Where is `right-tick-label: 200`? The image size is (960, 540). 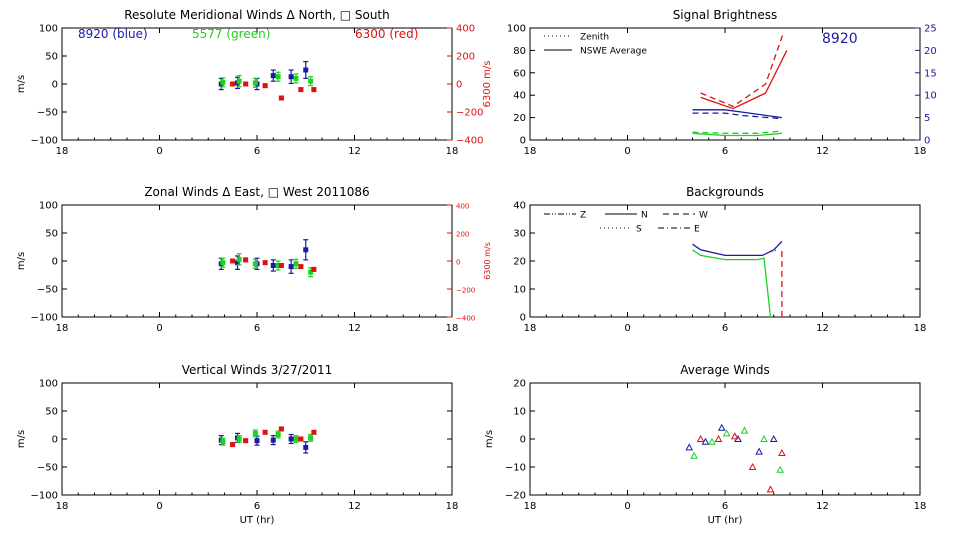
right-tick-label: 200 is located at coordinates (465, 57).